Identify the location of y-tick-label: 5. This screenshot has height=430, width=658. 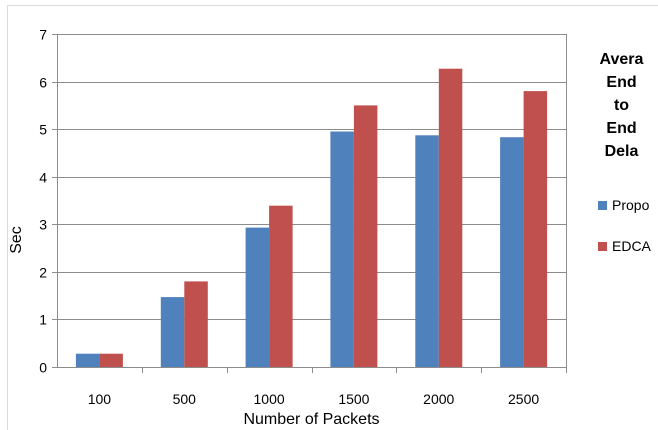
(43, 130).